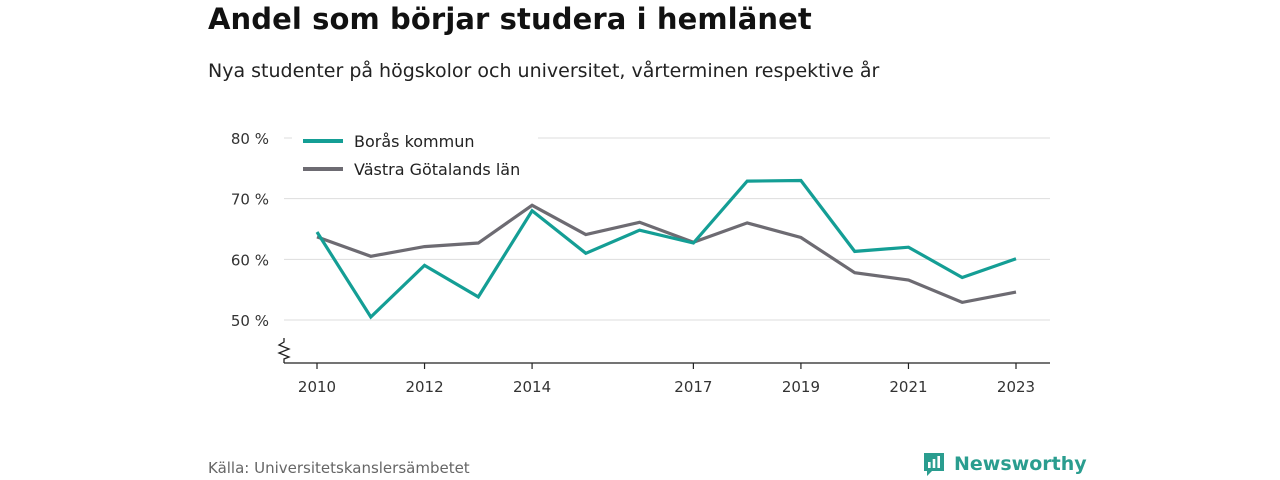 The image size is (1280, 480). What do you see at coordinates (532, 387) in the screenshot?
I see `x-tick-label: 2014` at bounding box center [532, 387].